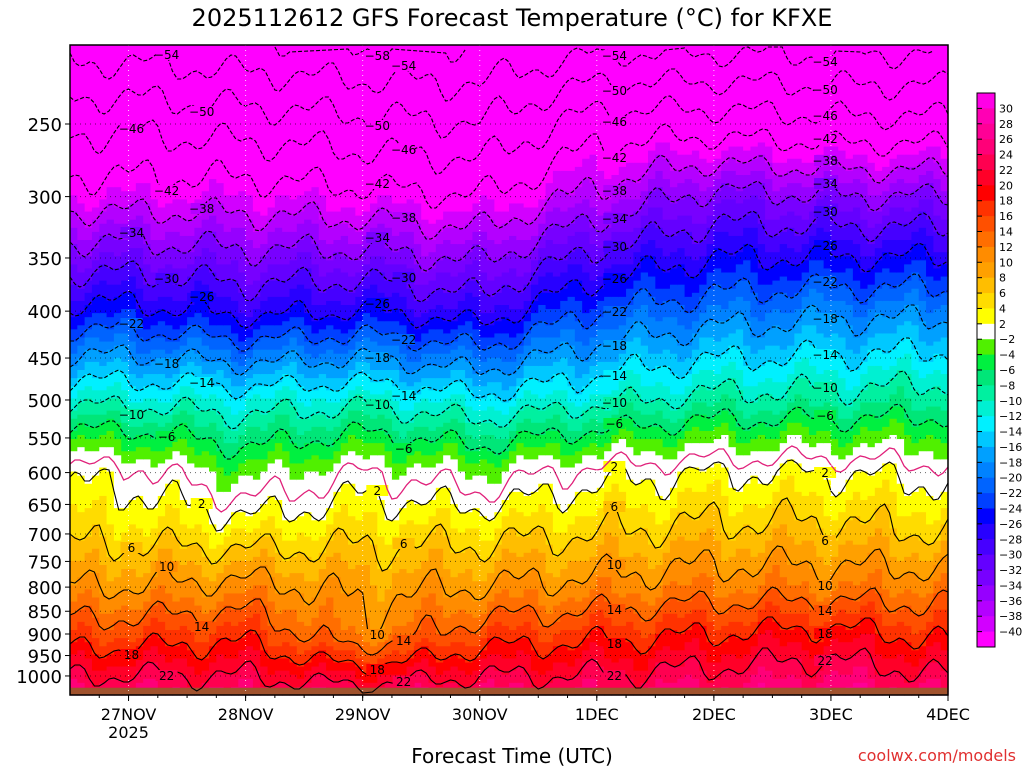 The image size is (1024, 768). What do you see at coordinates (377, 303) in the screenshot?
I see `isotherm-label-bg` at bounding box center [377, 303].